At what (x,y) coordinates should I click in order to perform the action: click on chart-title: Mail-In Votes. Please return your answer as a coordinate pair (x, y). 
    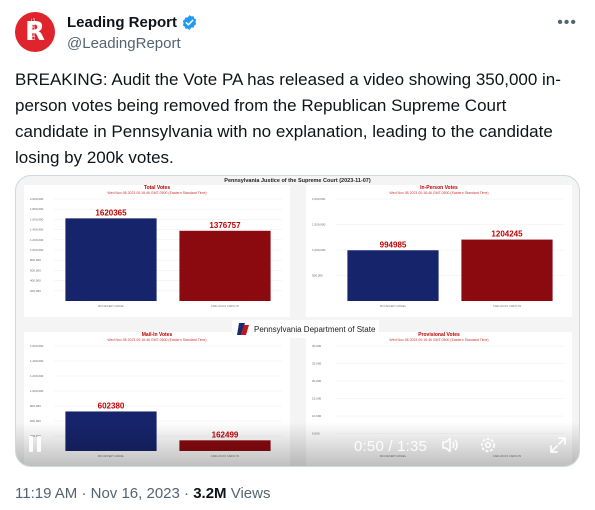
    Looking at the image, I should click on (157, 335).